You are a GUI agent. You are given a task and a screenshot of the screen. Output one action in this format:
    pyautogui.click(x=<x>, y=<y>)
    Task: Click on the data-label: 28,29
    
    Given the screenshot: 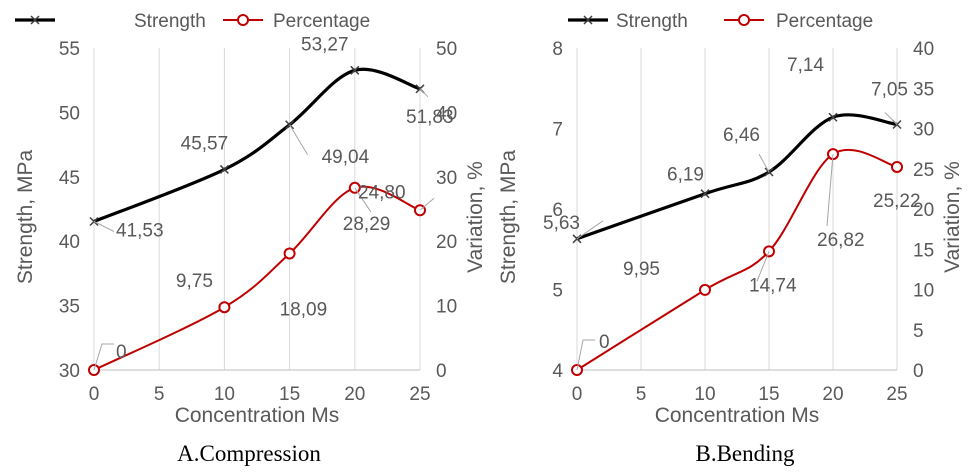 What is the action you would take?
    pyautogui.click(x=367, y=224)
    